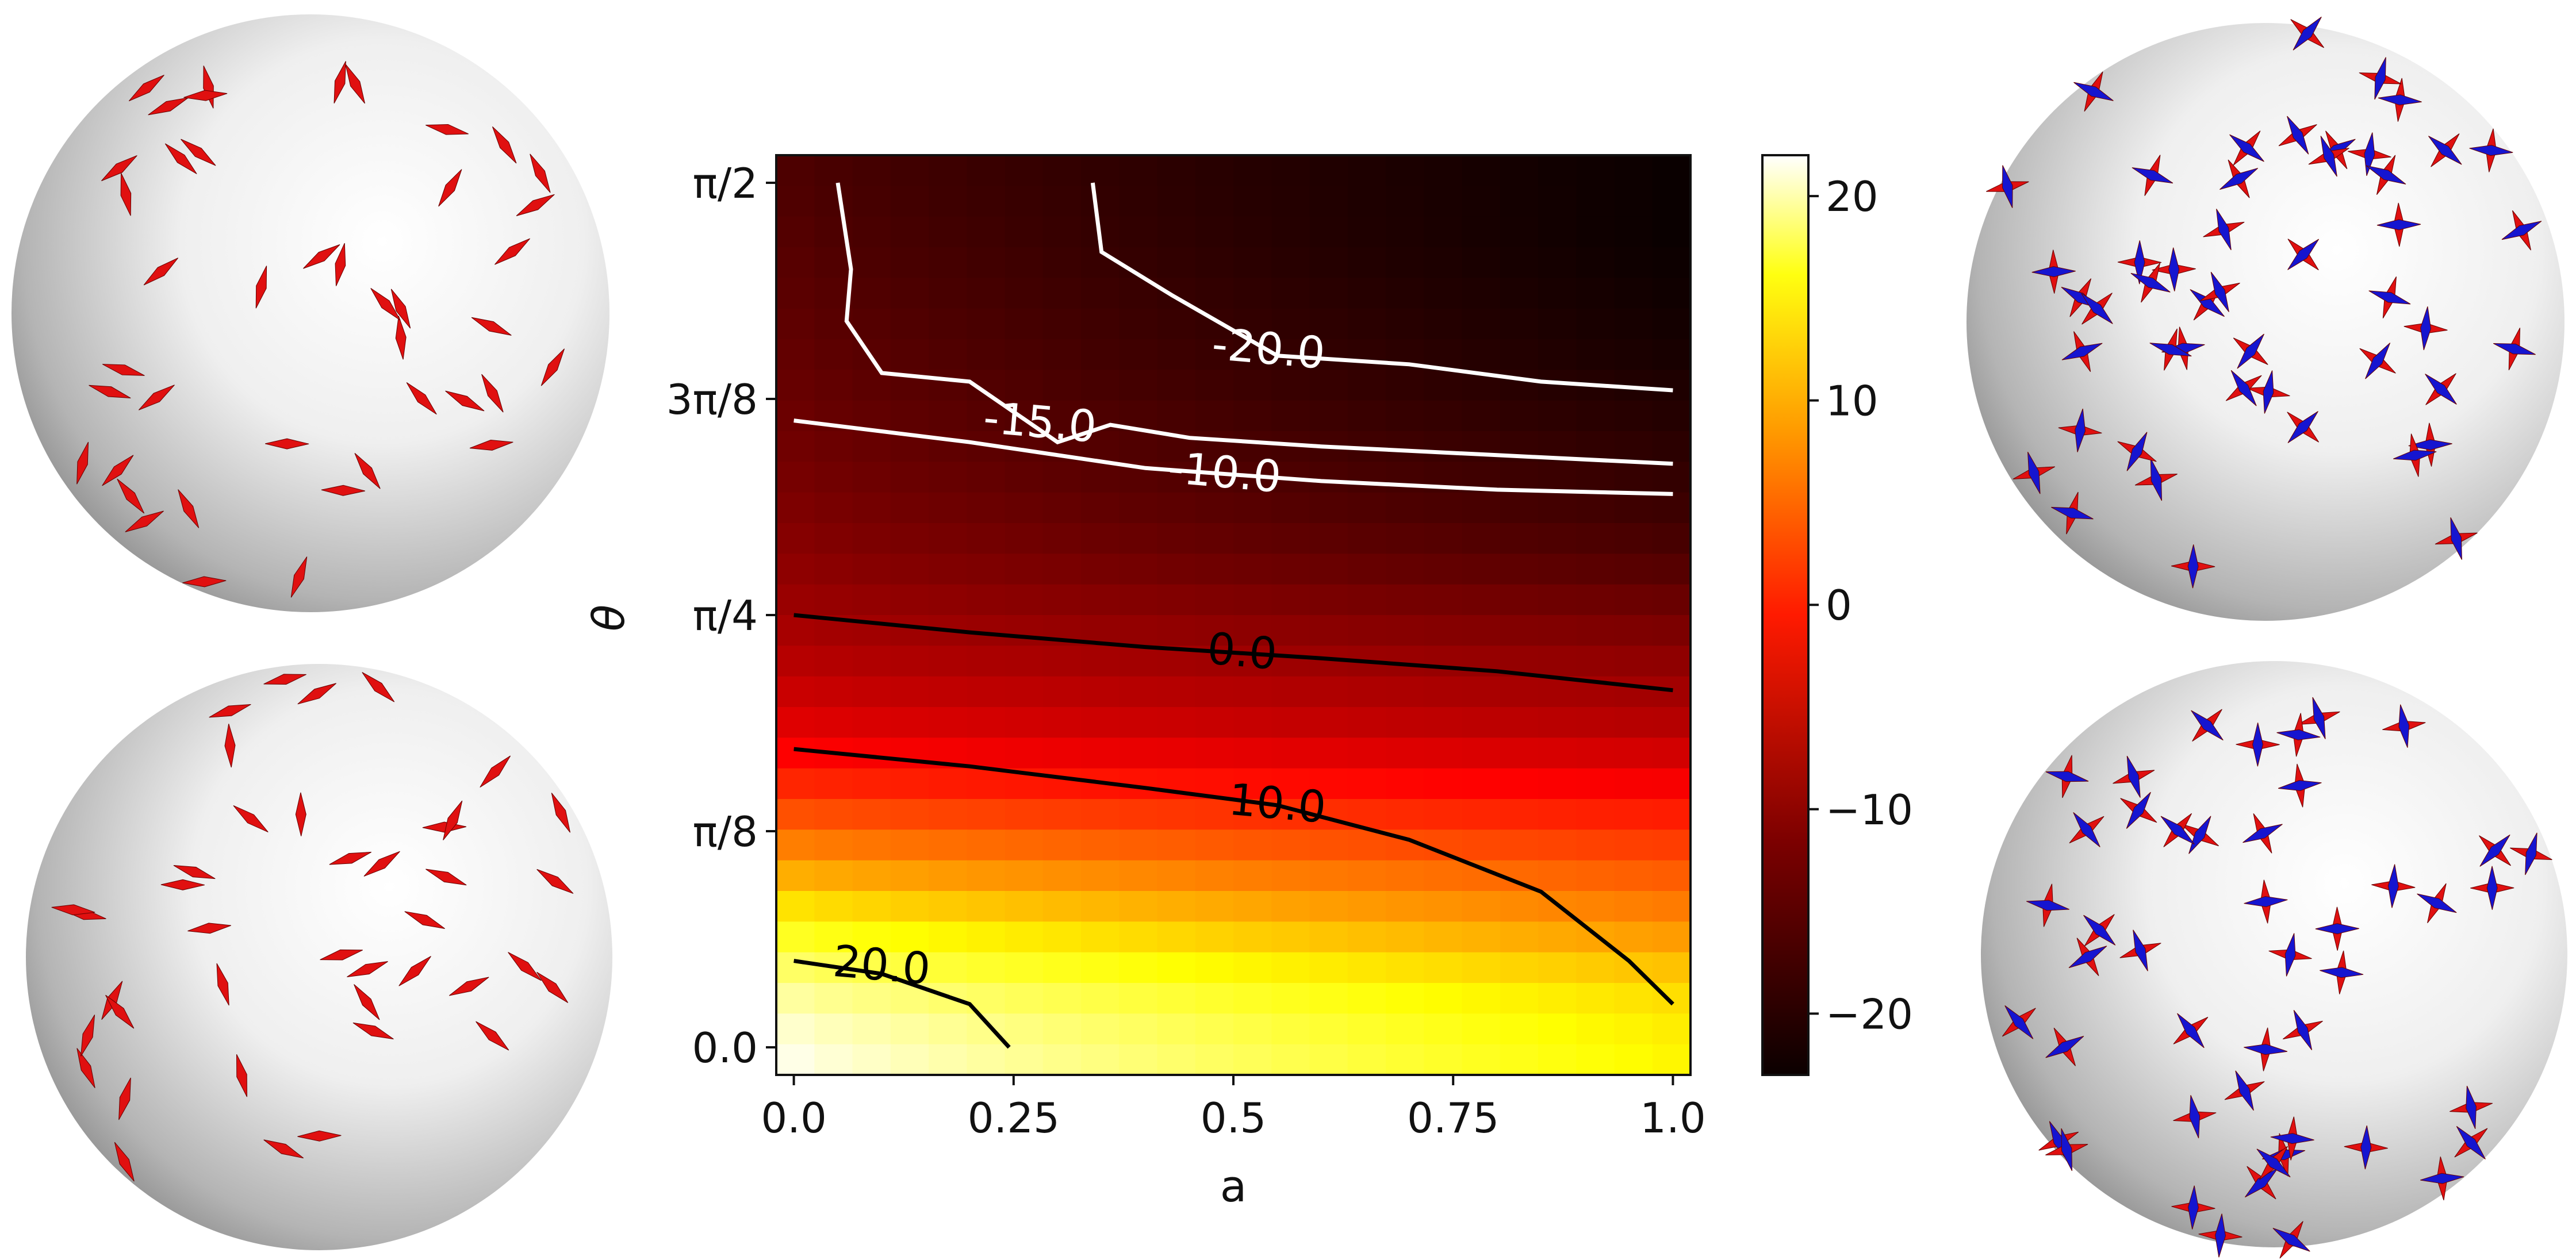 The height and width of the screenshot is (1260, 2576). Describe the element at coordinates (1224, 471) in the screenshot. I see `contour-label: -10.0` at that location.